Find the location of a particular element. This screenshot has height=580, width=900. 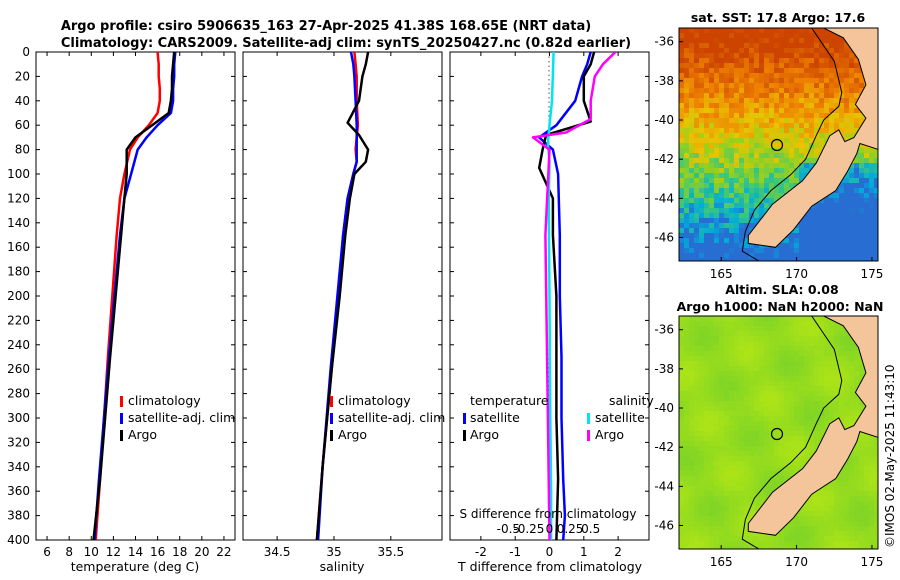

land-mass is located at coordinates (812, 426).